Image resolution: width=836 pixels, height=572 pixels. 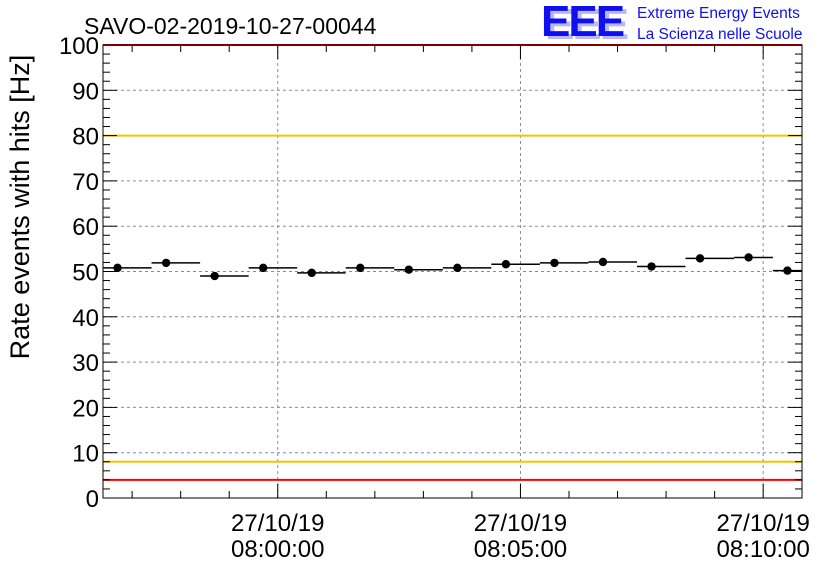 I want to click on y-tick-label: 70, so click(x=85, y=182).